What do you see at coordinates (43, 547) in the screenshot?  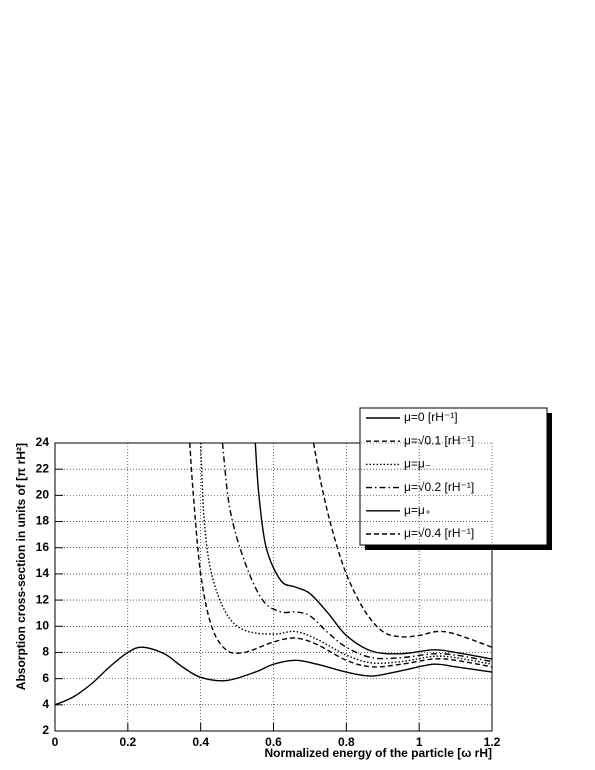 I see `y-tick-label: 16` at bounding box center [43, 547].